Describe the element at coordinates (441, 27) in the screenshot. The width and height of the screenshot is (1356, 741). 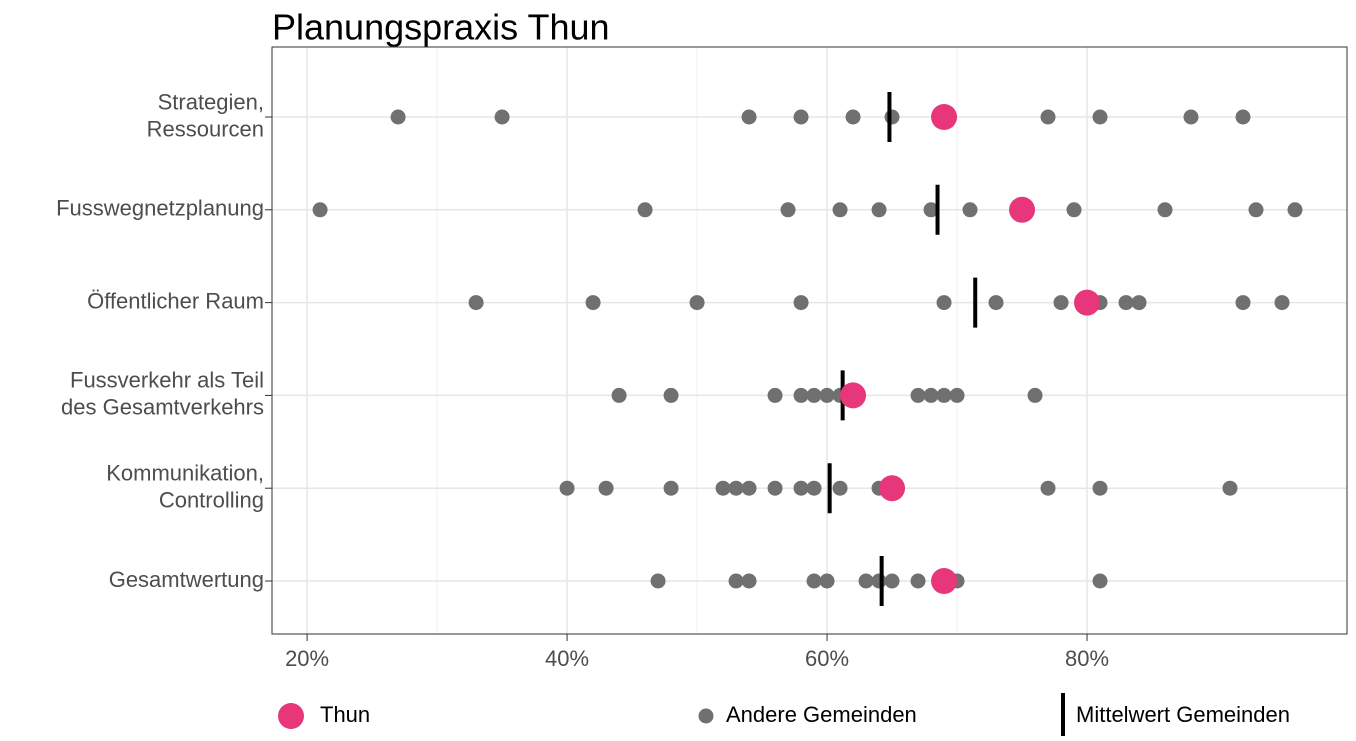
I see `chart-title: Planungspraxis Thun` at that location.